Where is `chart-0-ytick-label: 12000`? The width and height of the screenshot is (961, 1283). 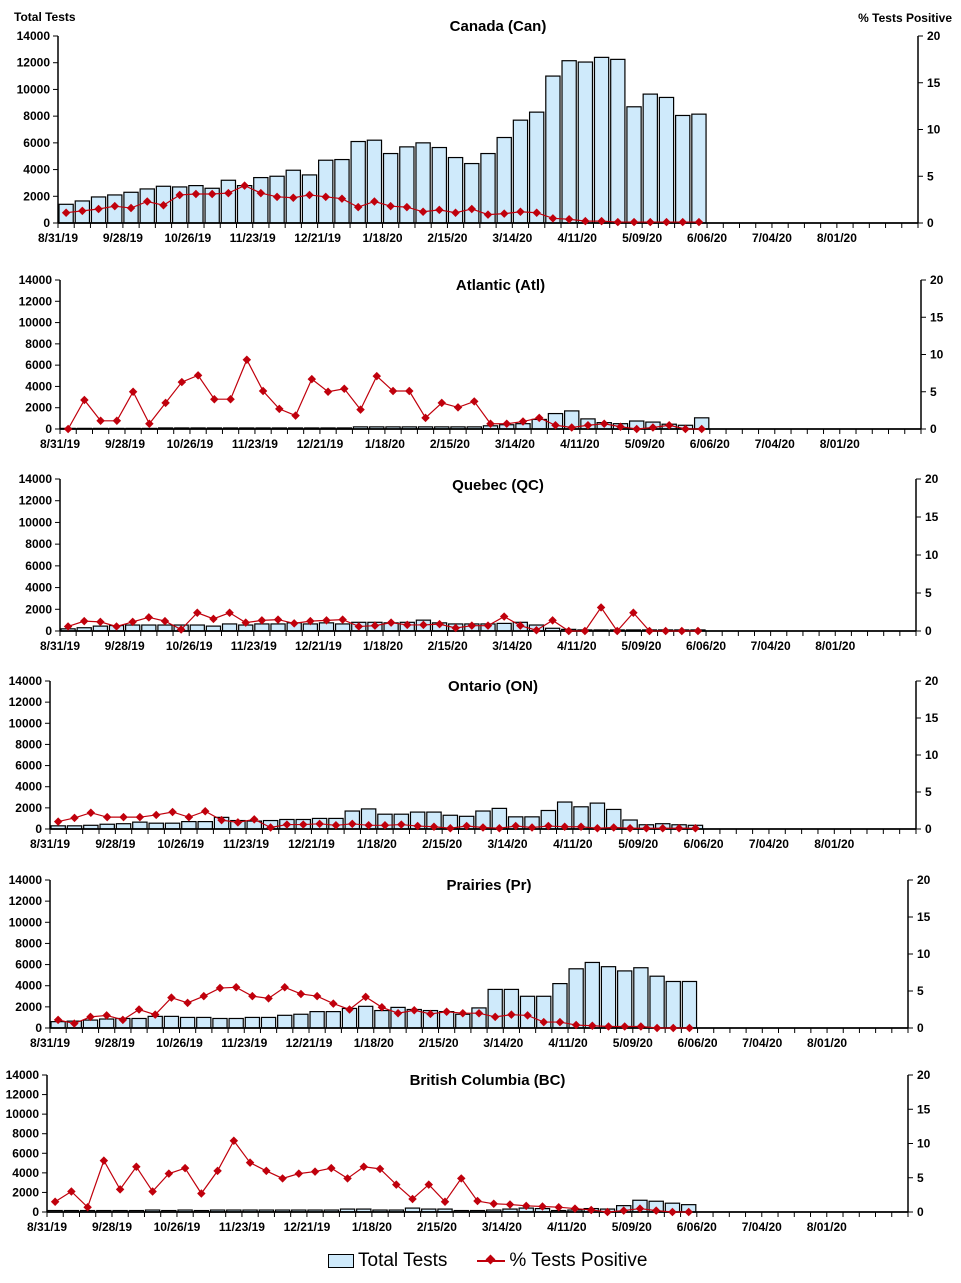 chart-0-ytick-label: 12000 is located at coordinates (34, 63).